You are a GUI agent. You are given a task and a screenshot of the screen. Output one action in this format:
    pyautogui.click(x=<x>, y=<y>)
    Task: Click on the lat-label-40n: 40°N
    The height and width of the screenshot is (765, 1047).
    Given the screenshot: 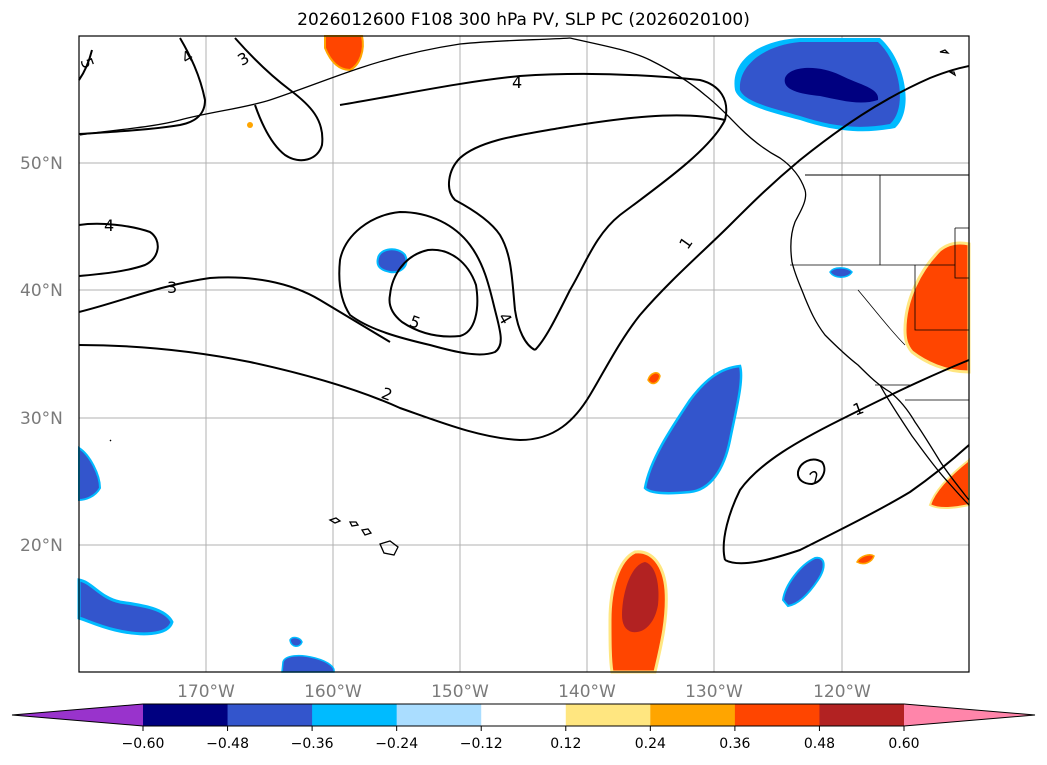 What is the action you would take?
    pyautogui.click(x=41, y=291)
    